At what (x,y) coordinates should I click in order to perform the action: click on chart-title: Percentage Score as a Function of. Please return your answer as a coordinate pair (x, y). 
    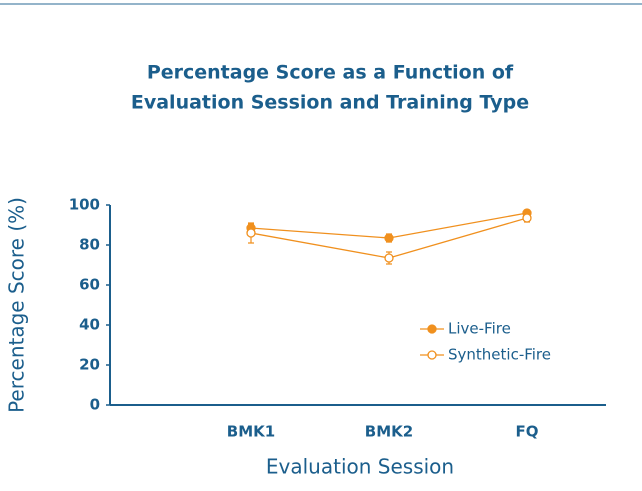
    Looking at the image, I should click on (330, 73).